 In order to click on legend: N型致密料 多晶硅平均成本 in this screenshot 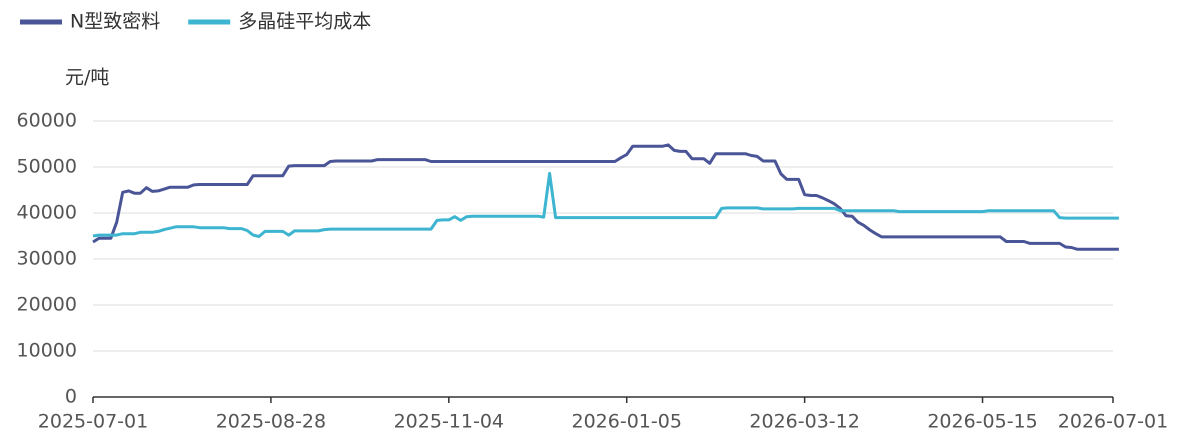, I will do `click(195, 22)`.